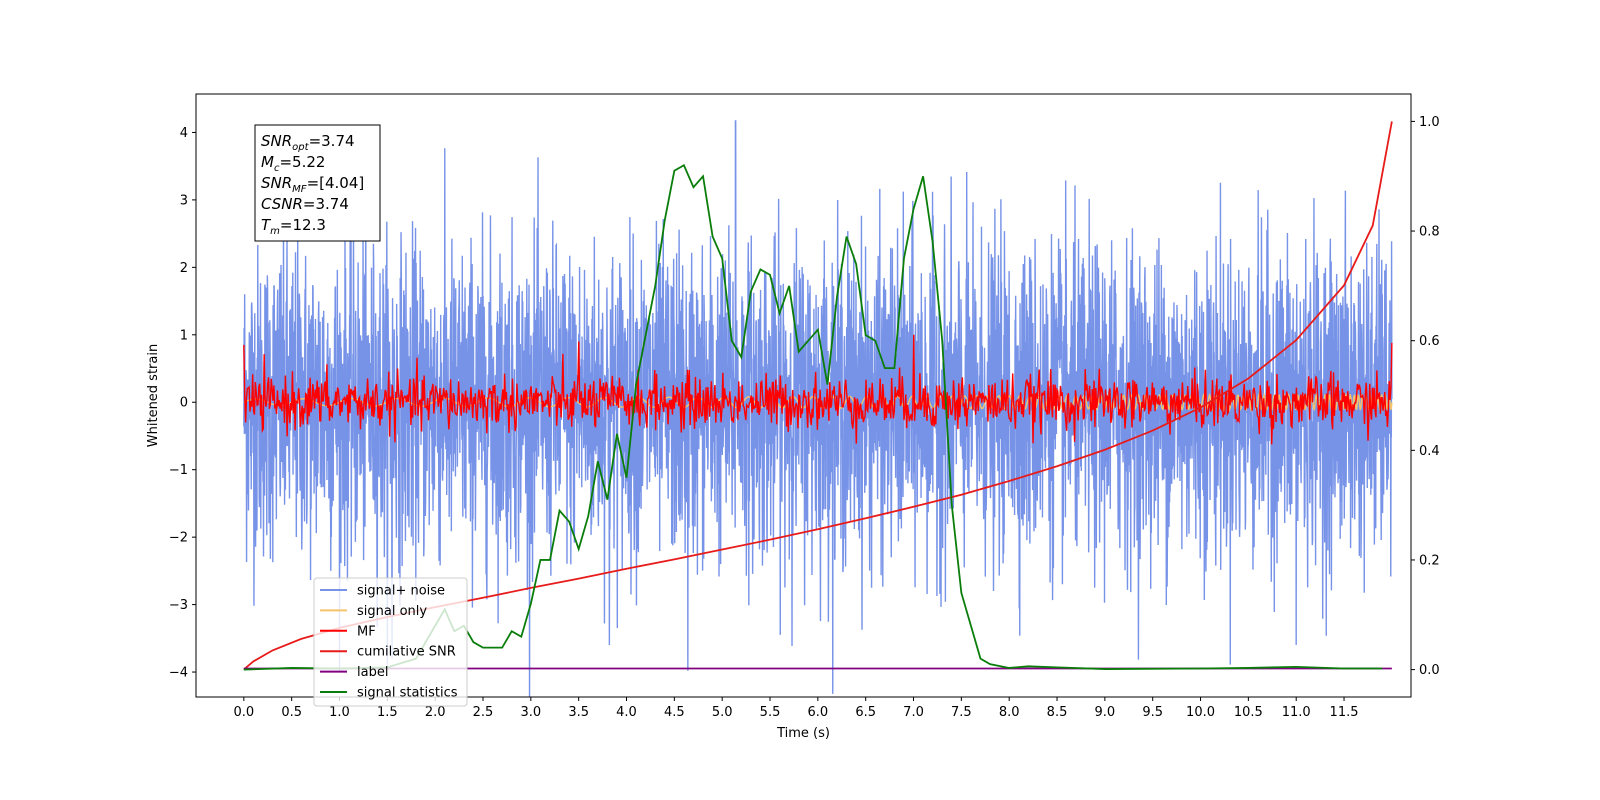 The width and height of the screenshot is (1600, 800). I want to click on legend-entry-label: signal statistics, so click(407, 693).